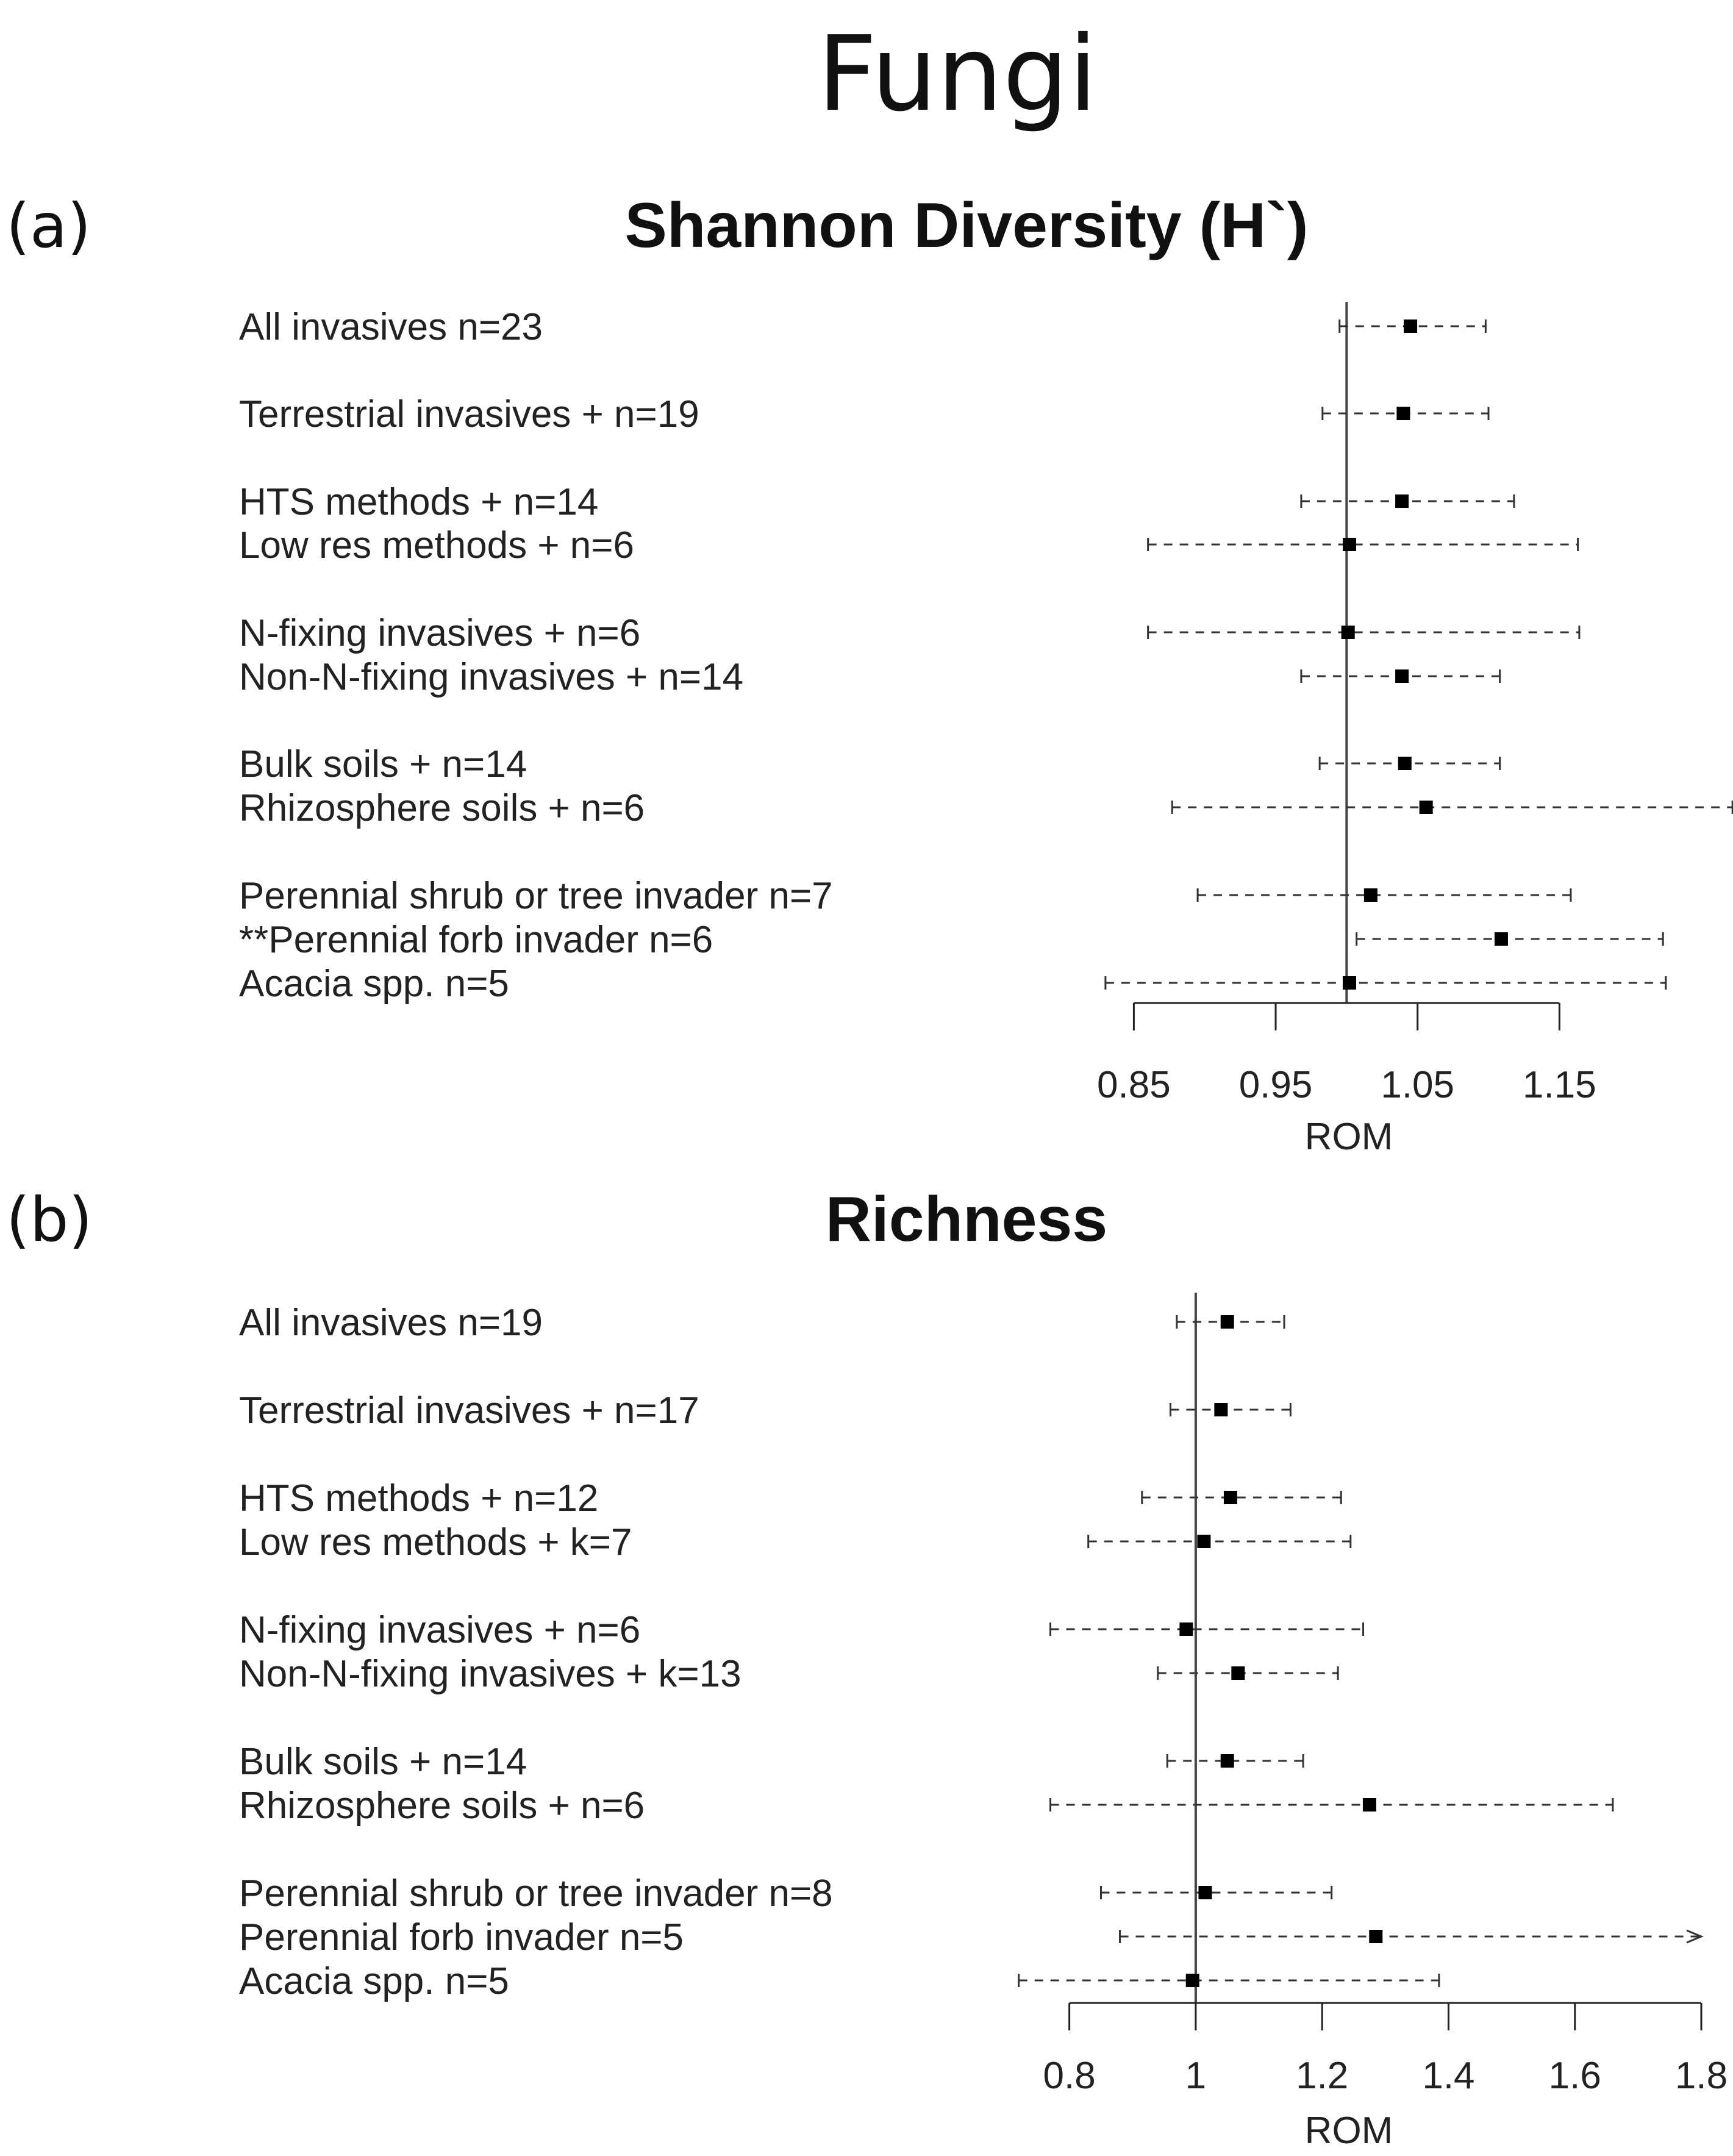 The image size is (1733, 2156). Describe the element at coordinates (461, 1937) in the screenshot. I see `row-label: Perennial forb invader n=5` at that location.